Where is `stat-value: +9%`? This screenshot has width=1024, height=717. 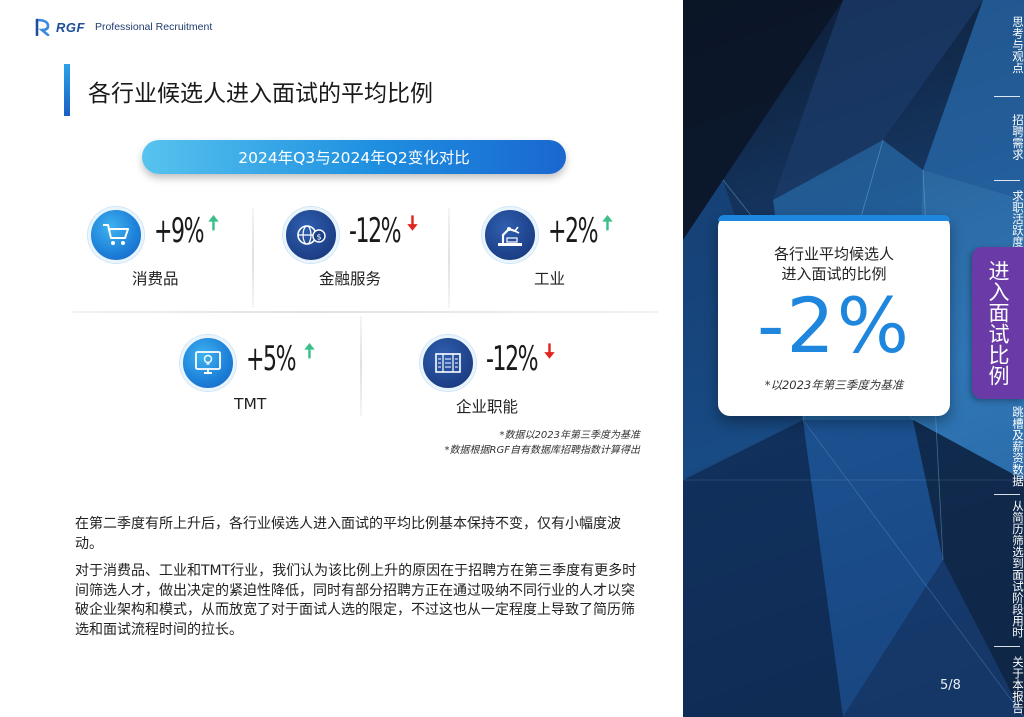 stat-value: +9% is located at coordinates (179, 231).